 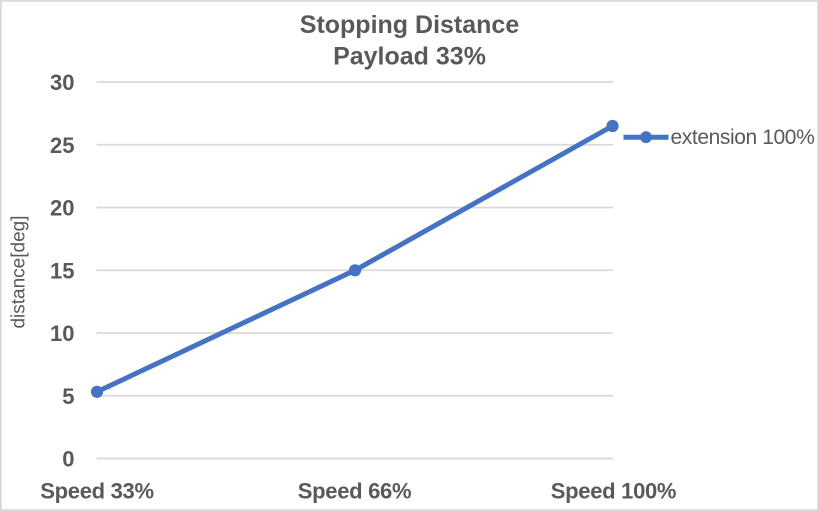 I want to click on svg-text: 25, so click(x=62, y=145).